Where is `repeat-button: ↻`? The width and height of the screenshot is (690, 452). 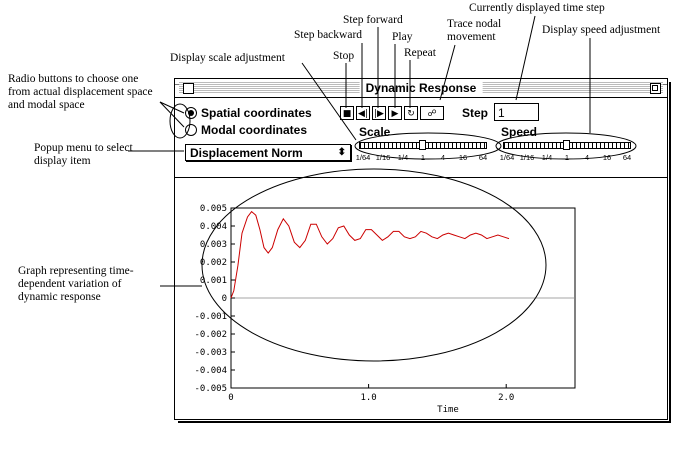
repeat-button: ↻ is located at coordinates (411, 113).